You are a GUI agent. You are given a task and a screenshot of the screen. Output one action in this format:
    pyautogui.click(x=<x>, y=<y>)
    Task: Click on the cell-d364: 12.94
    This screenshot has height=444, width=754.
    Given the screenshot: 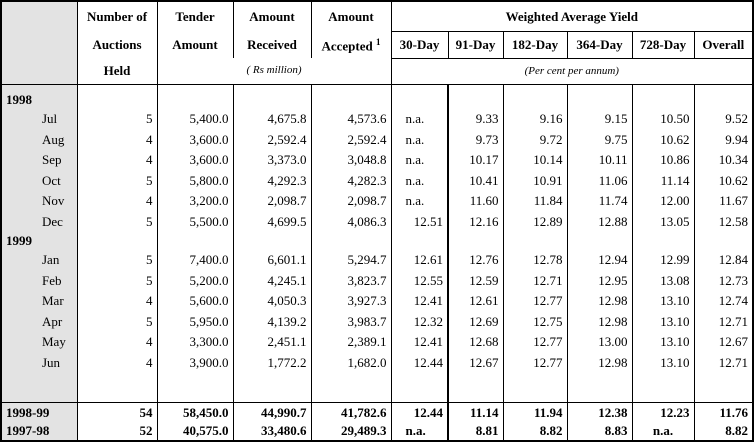 What is the action you would take?
    pyautogui.click(x=599, y=259)
    